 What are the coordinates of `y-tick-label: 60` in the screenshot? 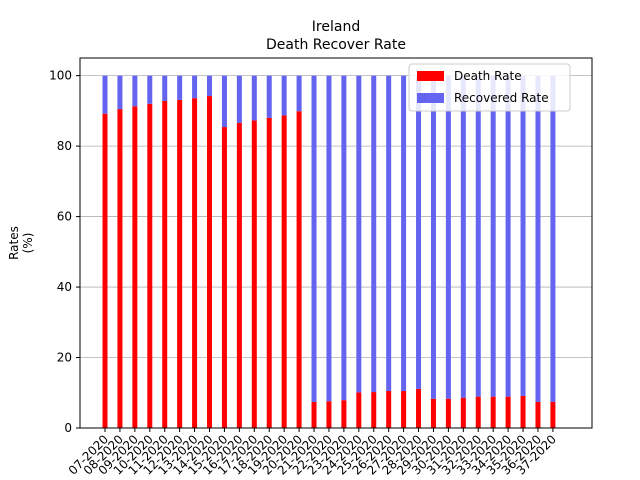 It's located at (64, 217).